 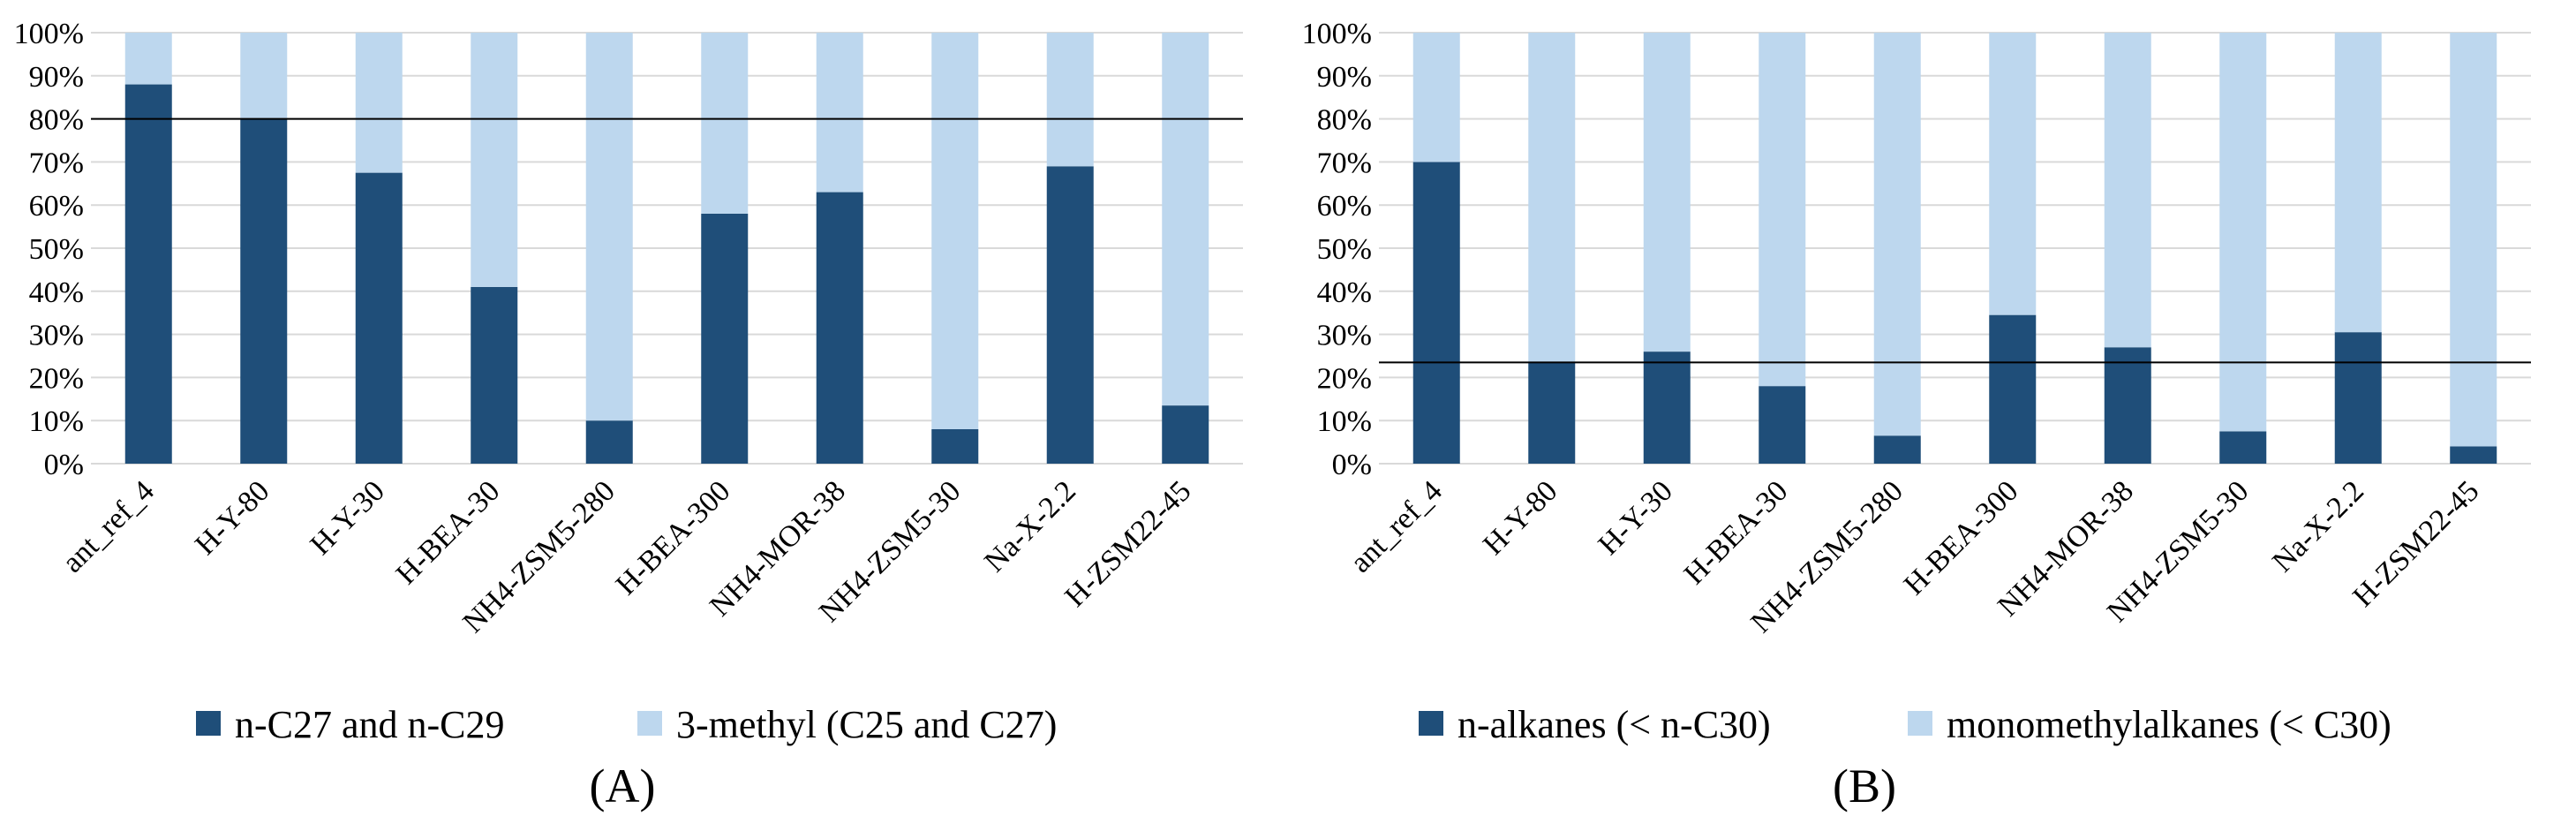 I want to click on legend-label: monomethylalkanes (< C30), so click(x=2169, y=725).